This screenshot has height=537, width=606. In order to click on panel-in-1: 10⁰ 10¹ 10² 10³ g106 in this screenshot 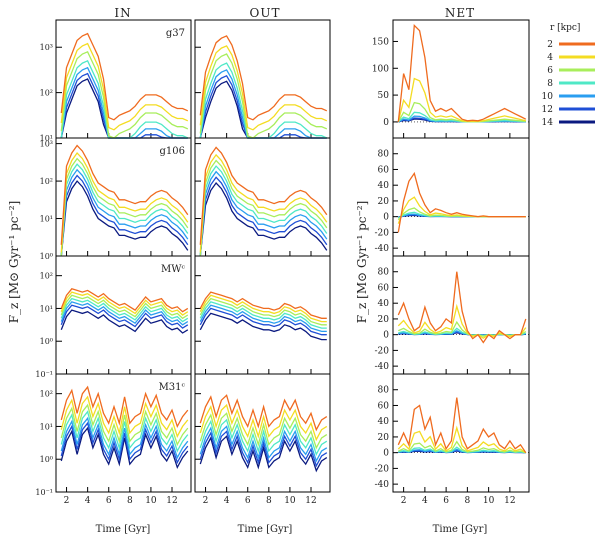, I will do `click(116, 199)`.